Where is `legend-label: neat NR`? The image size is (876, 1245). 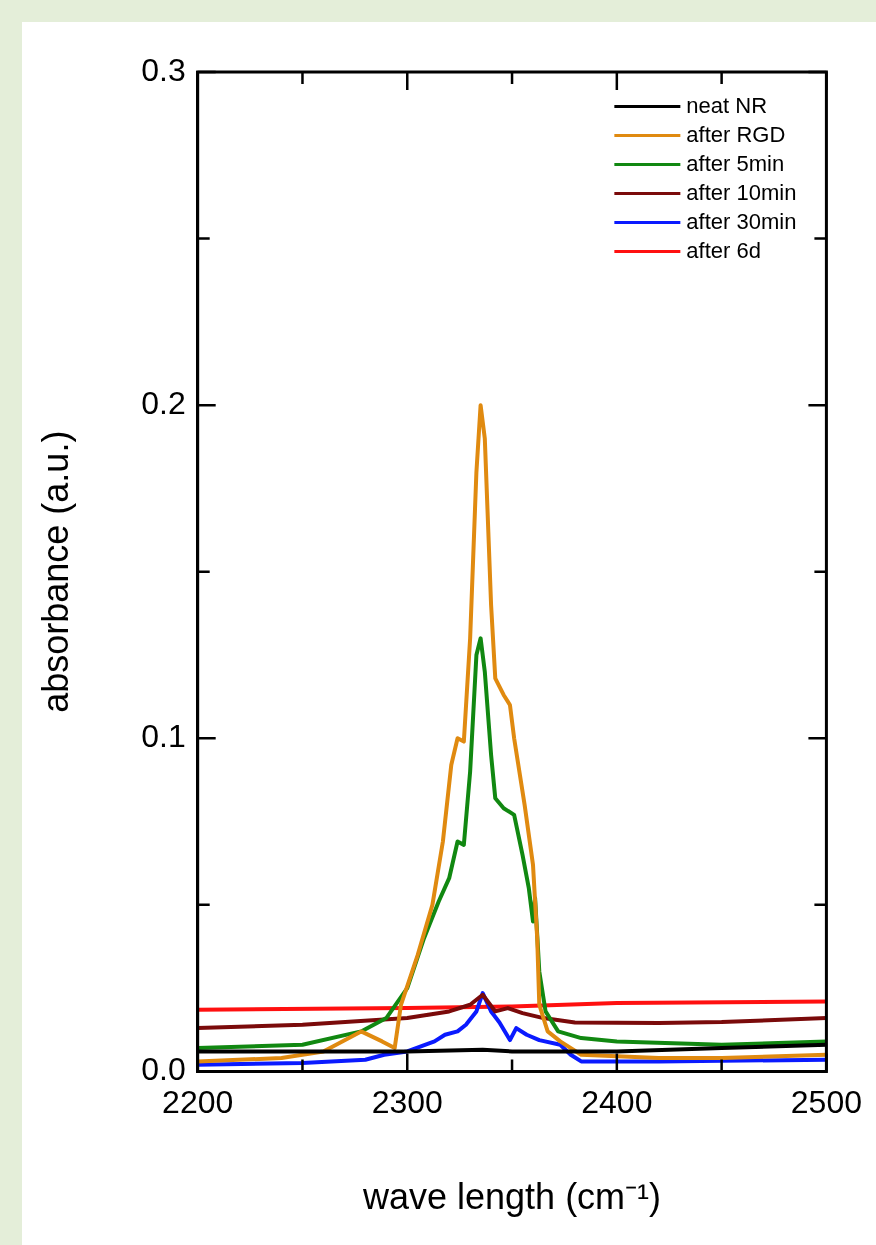
legend-label: neat NR is located at coordinates (727, 105).